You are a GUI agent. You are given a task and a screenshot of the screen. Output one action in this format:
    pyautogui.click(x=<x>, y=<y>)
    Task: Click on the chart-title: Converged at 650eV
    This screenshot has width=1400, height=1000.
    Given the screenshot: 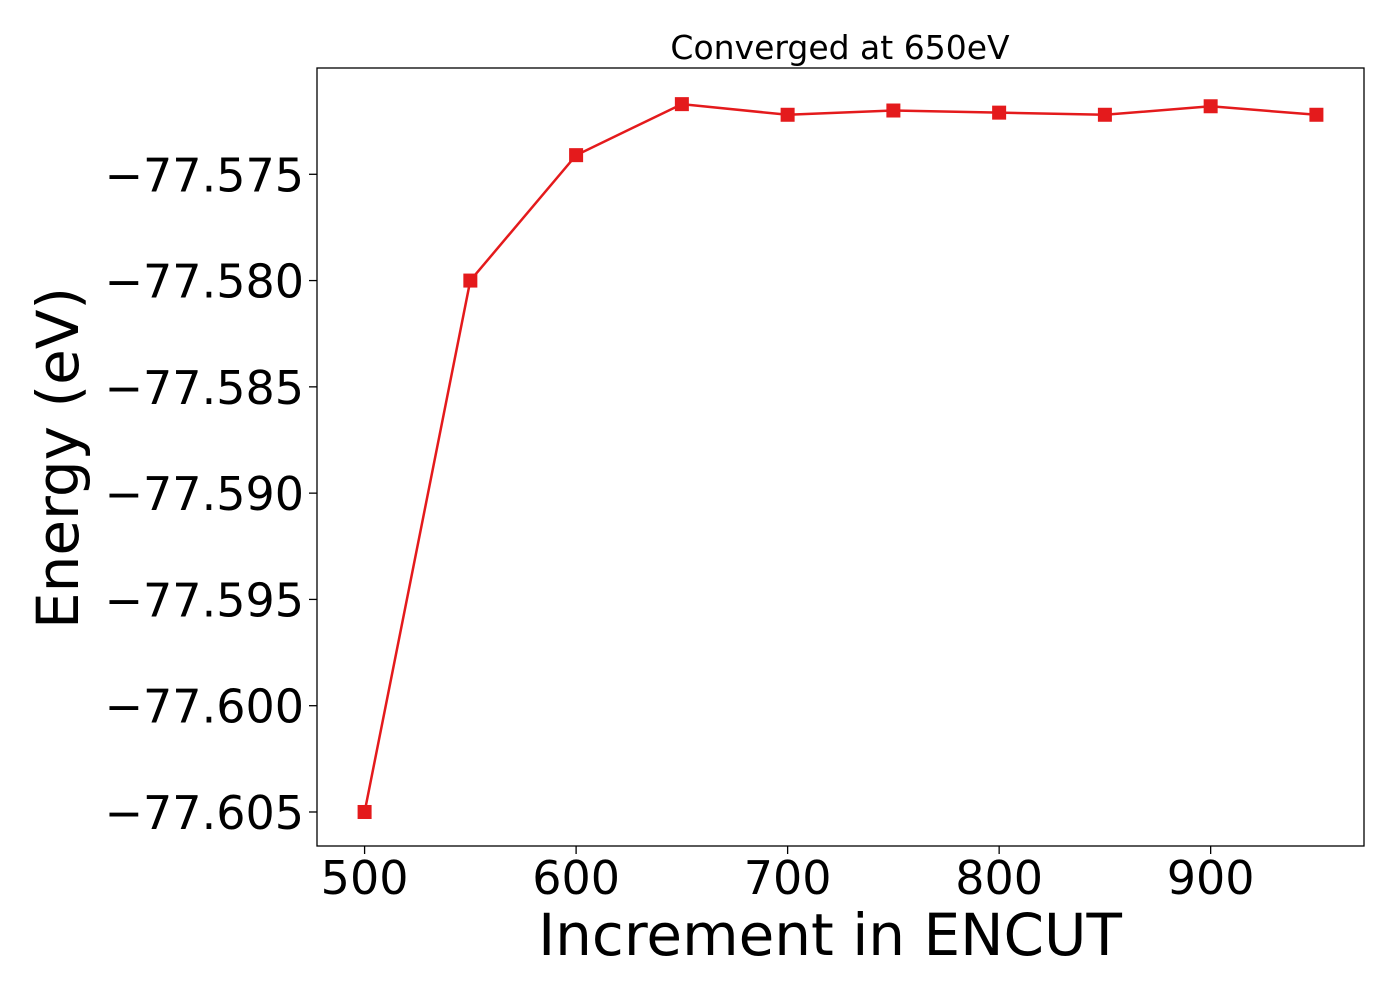 What is the action you would take?
    pyautogui.click(x=840, y=47)
    